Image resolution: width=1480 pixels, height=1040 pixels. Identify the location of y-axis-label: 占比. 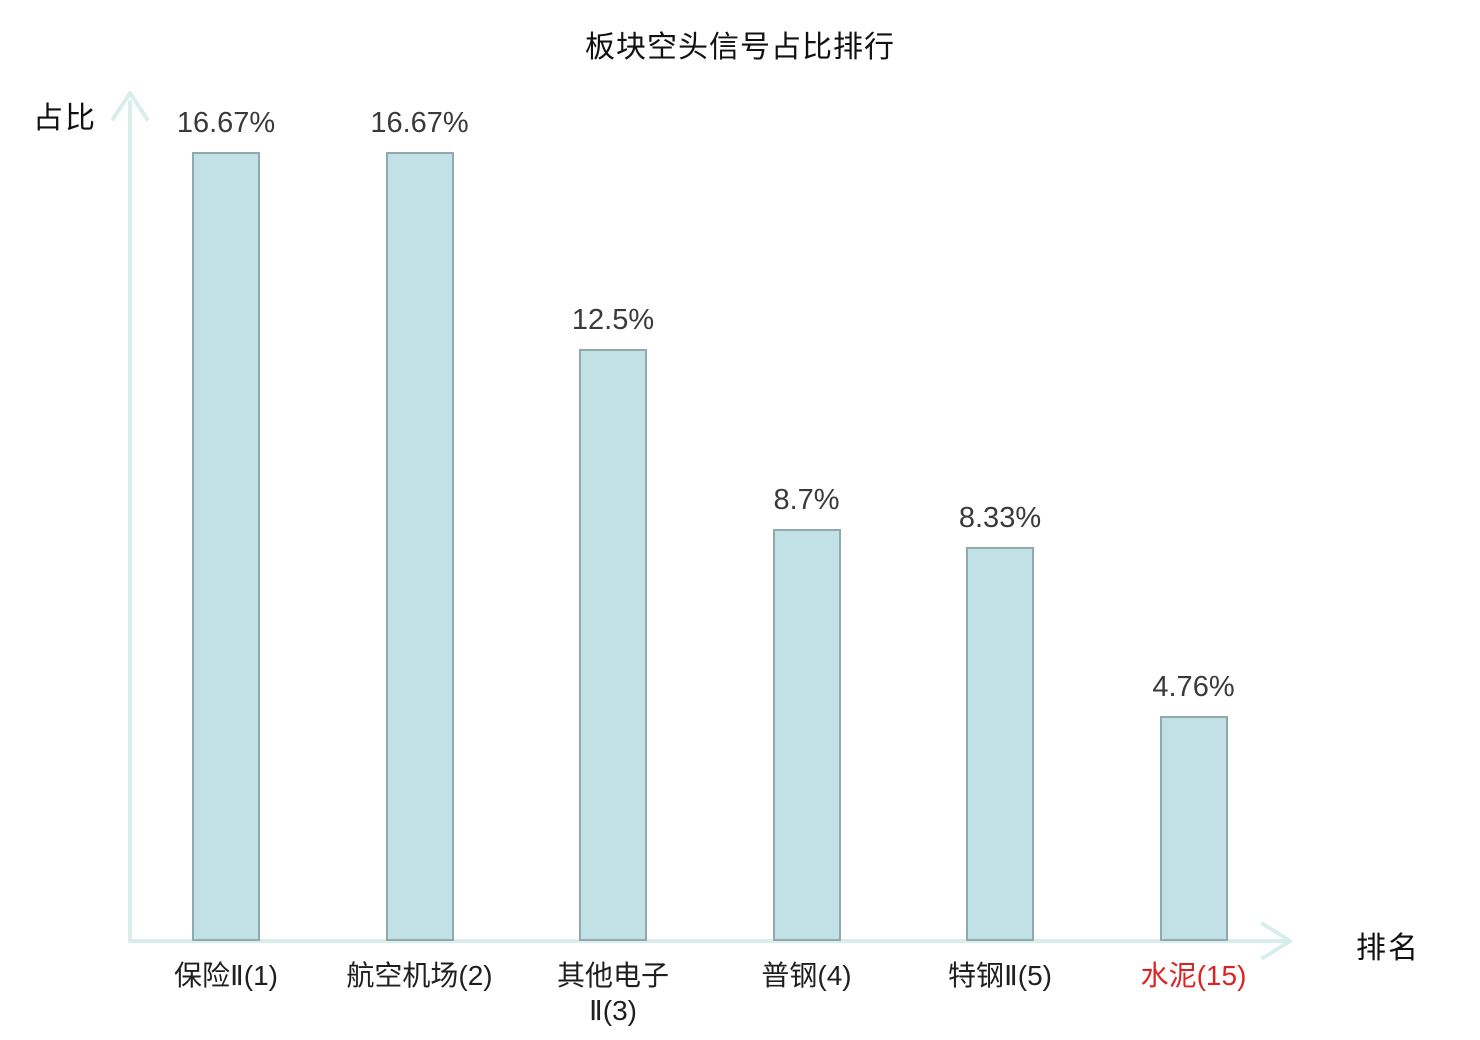
(65, 118).